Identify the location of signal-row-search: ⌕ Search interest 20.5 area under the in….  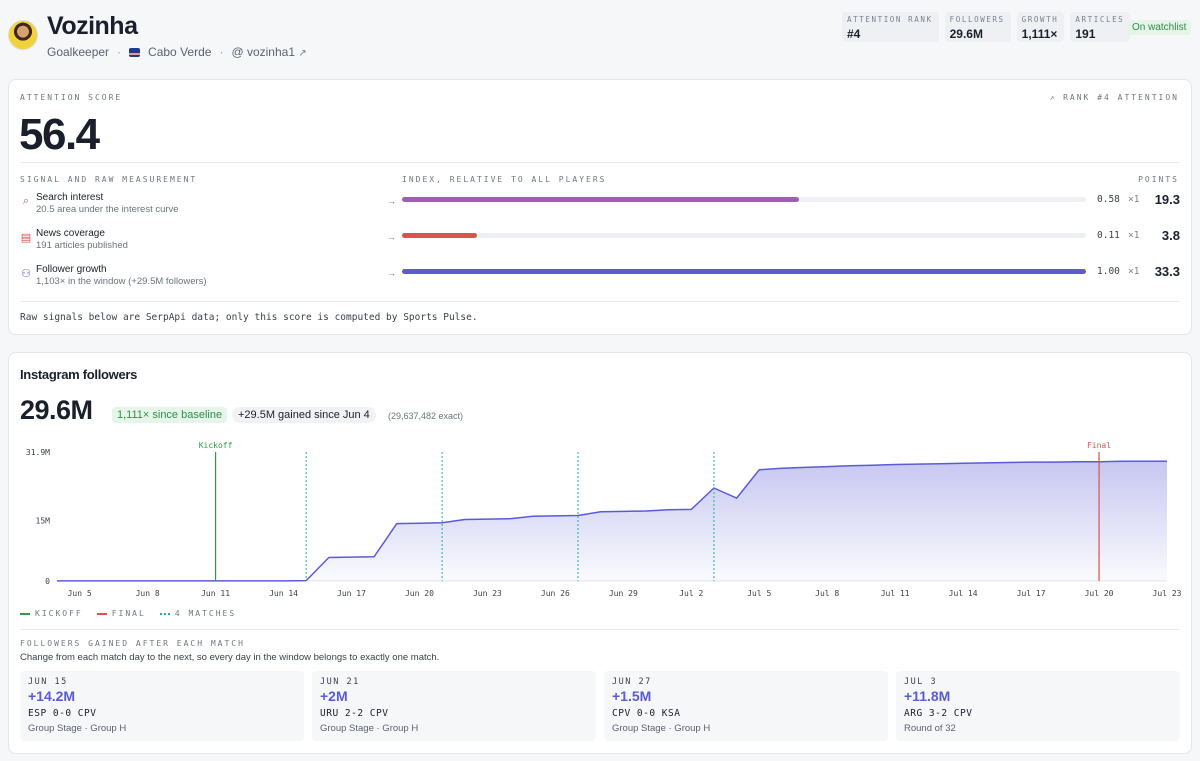
(600, 206).